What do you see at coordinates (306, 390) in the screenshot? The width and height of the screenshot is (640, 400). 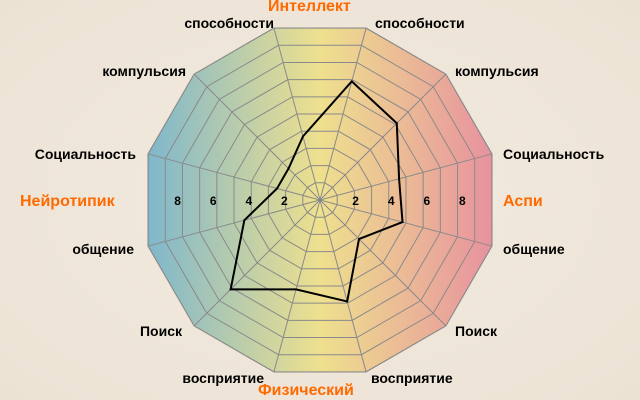 I see `category-bottom: Физический` at bounding box center [306, 390].